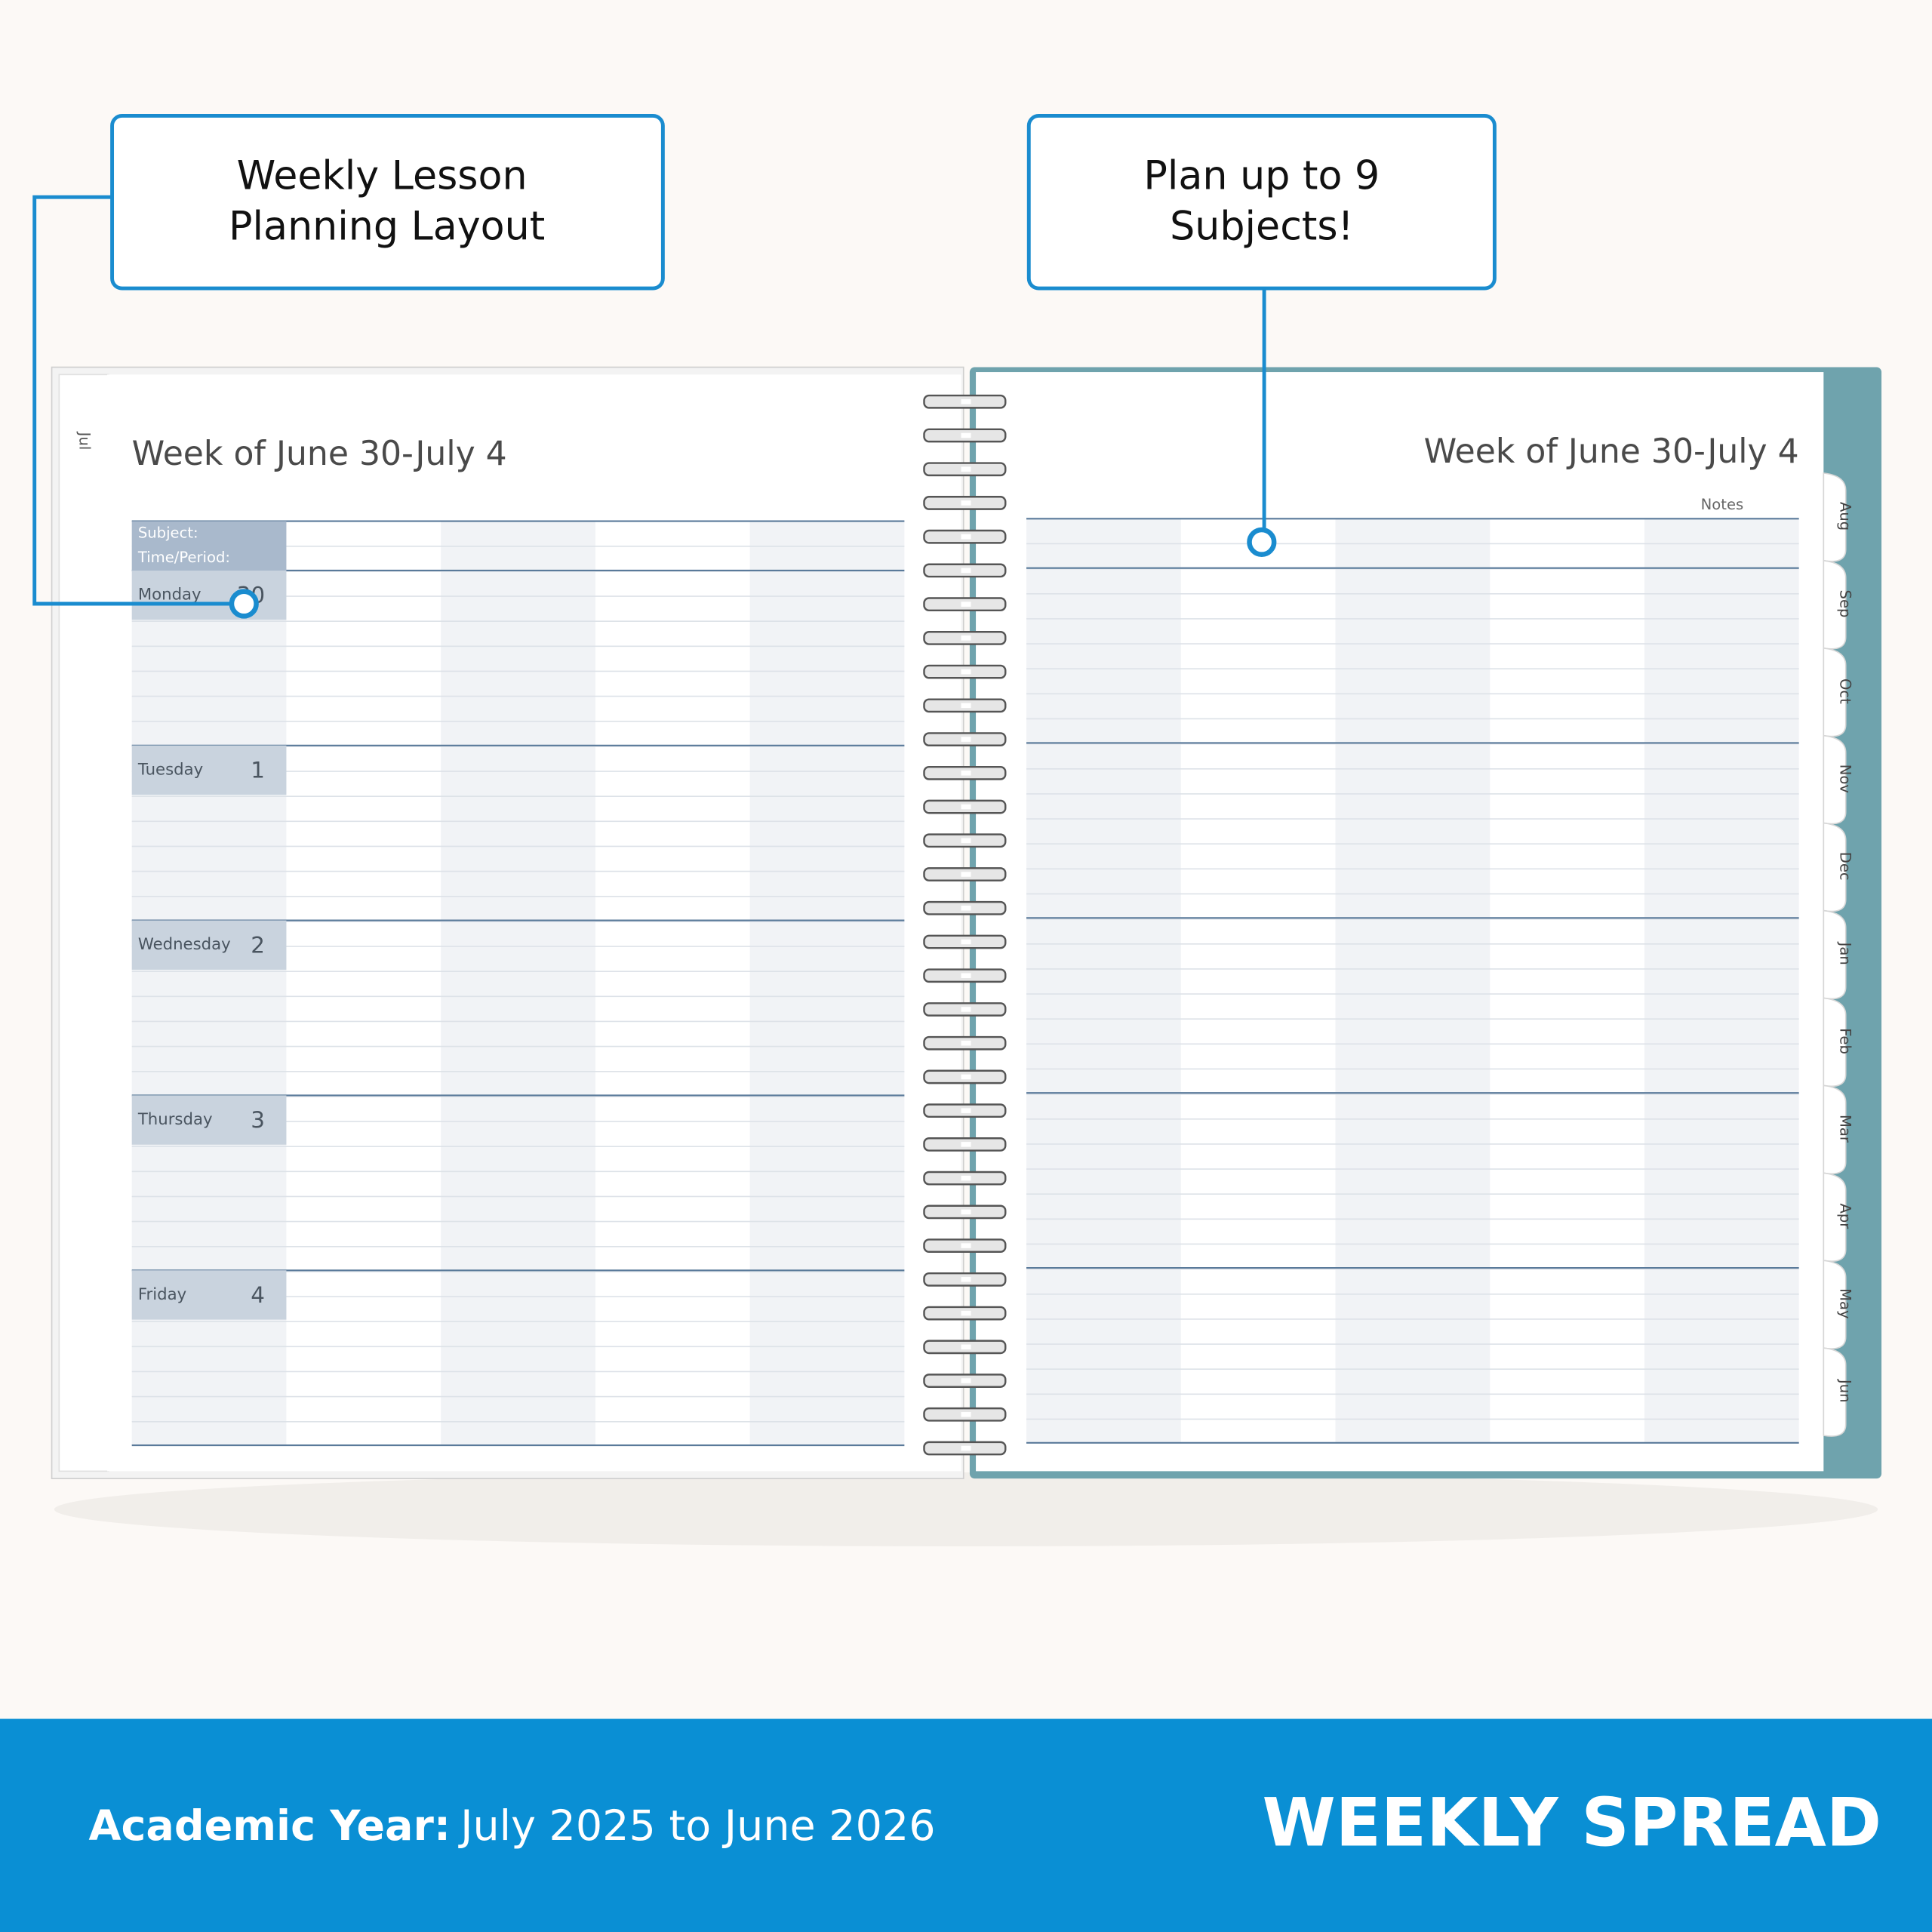 This screenshot has width=1932, height=1932. What do you see at coordinates (1845, 778) in the screenshot?
I see `month-tab-label: Nov` at bounding box center [1845, 778].